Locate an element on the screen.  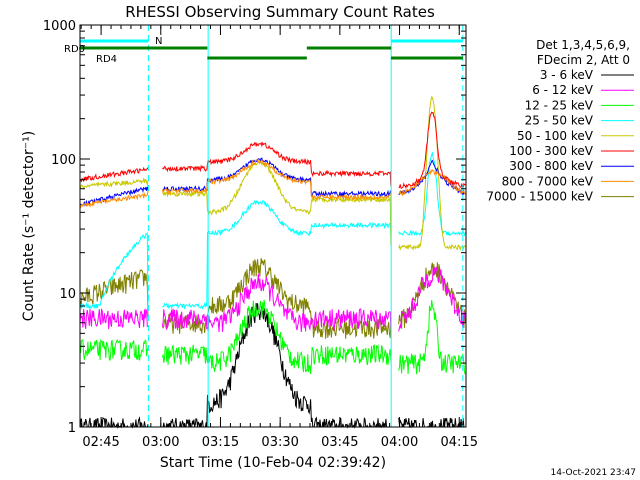
x-tick-label: 03:30 is located at coordinates (279, 442).